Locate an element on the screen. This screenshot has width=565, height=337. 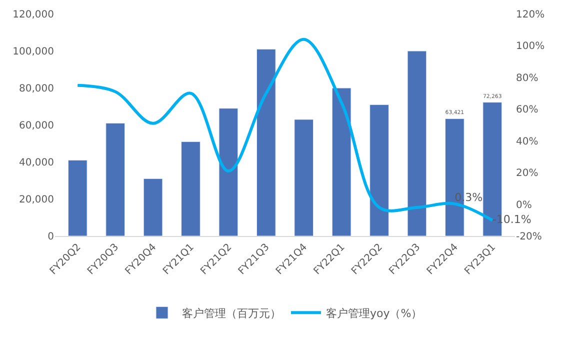
y2-tick-label: 60% is located at coordinates (527, 110).